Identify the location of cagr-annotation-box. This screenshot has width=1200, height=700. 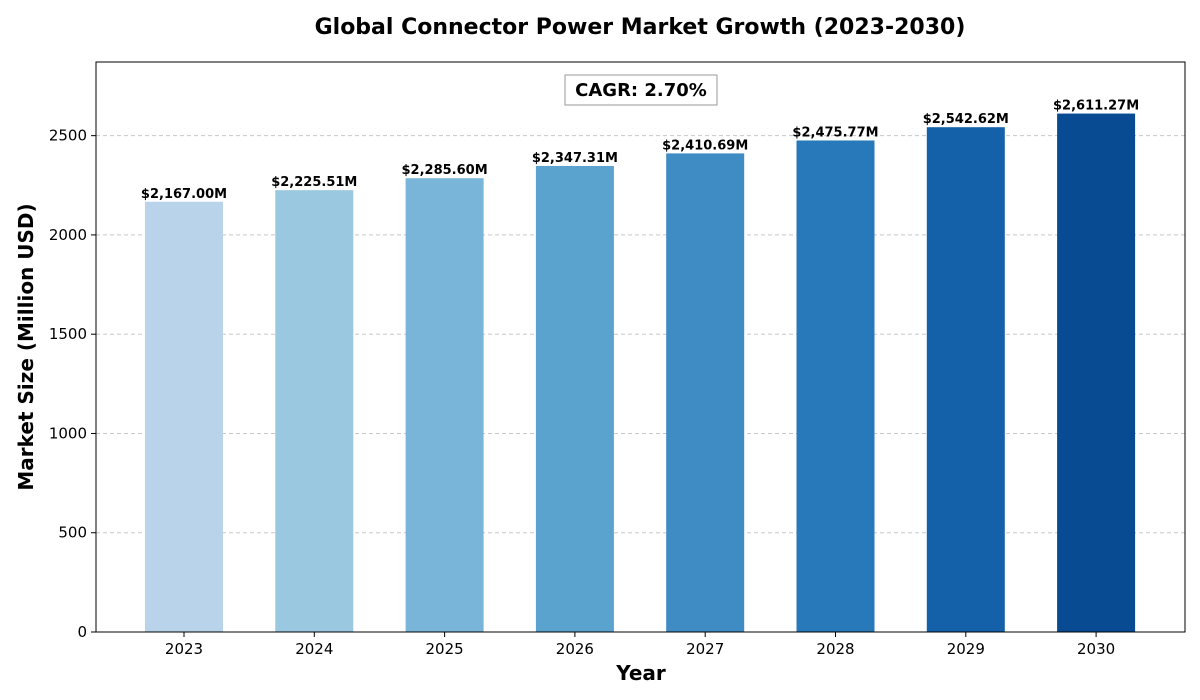
(641, 90).